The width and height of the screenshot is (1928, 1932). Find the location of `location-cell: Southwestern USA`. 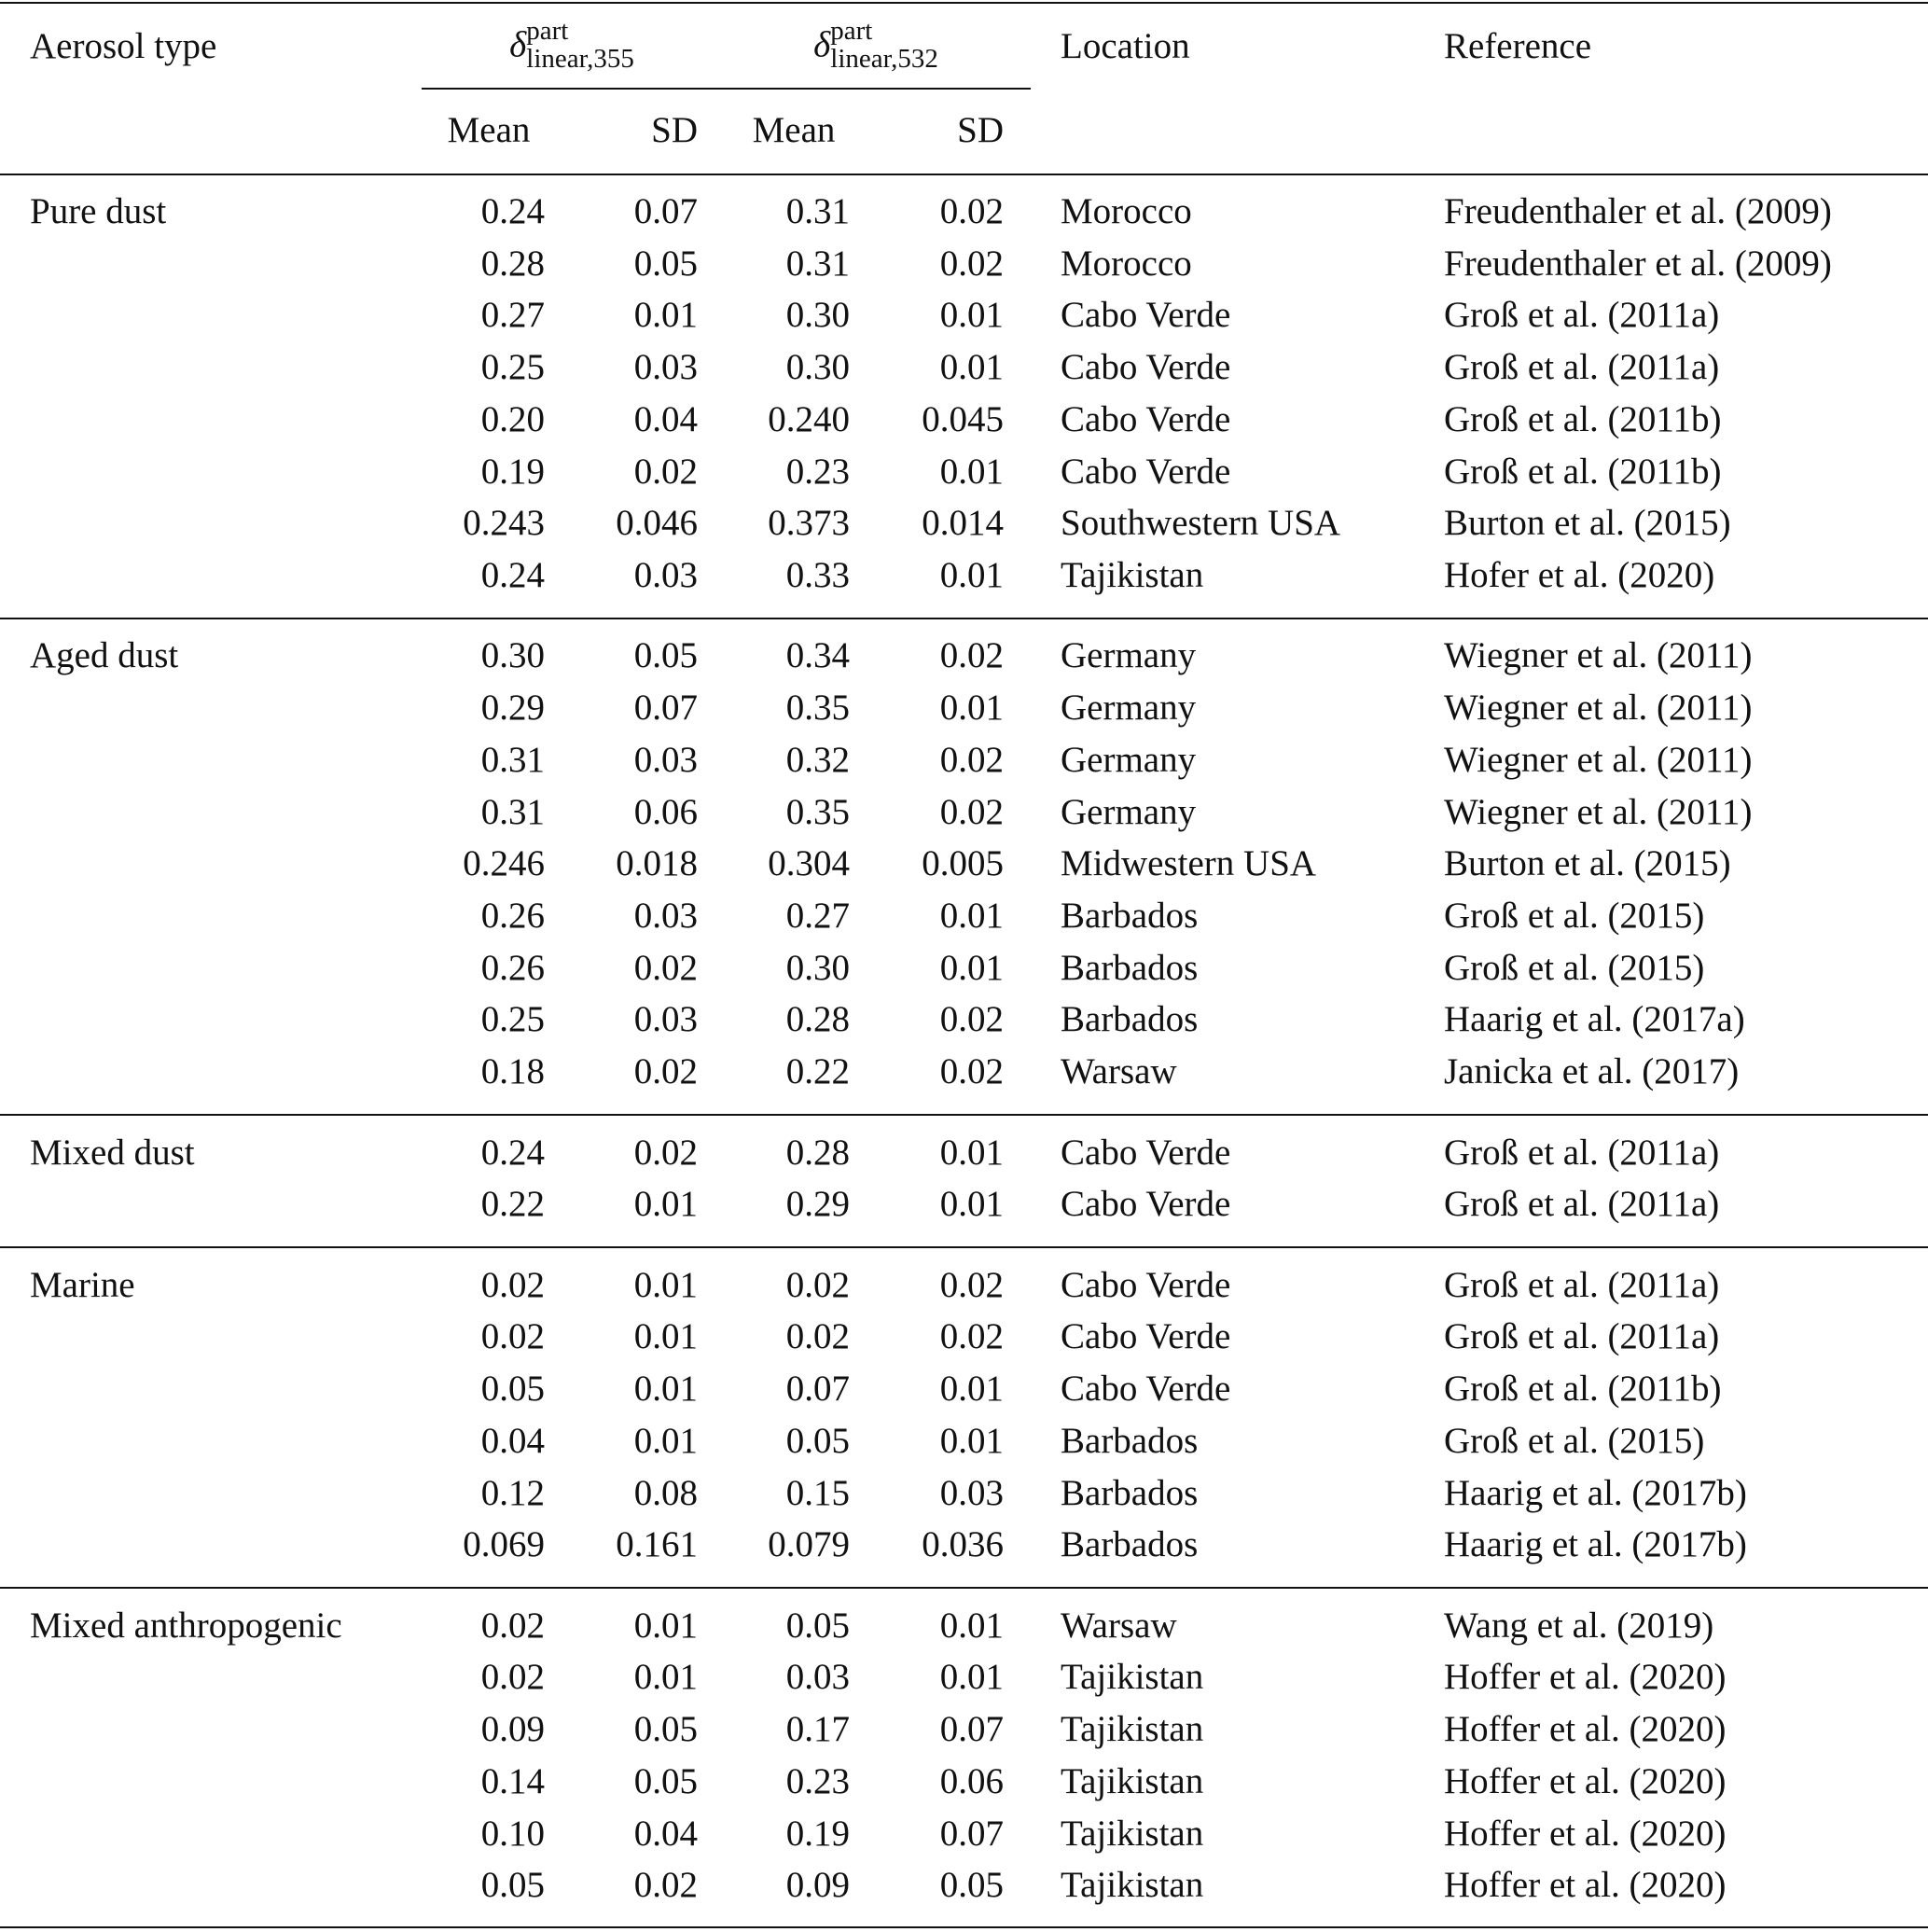

location-cell: Southwestern USA is located at coordinates (1201, 523).